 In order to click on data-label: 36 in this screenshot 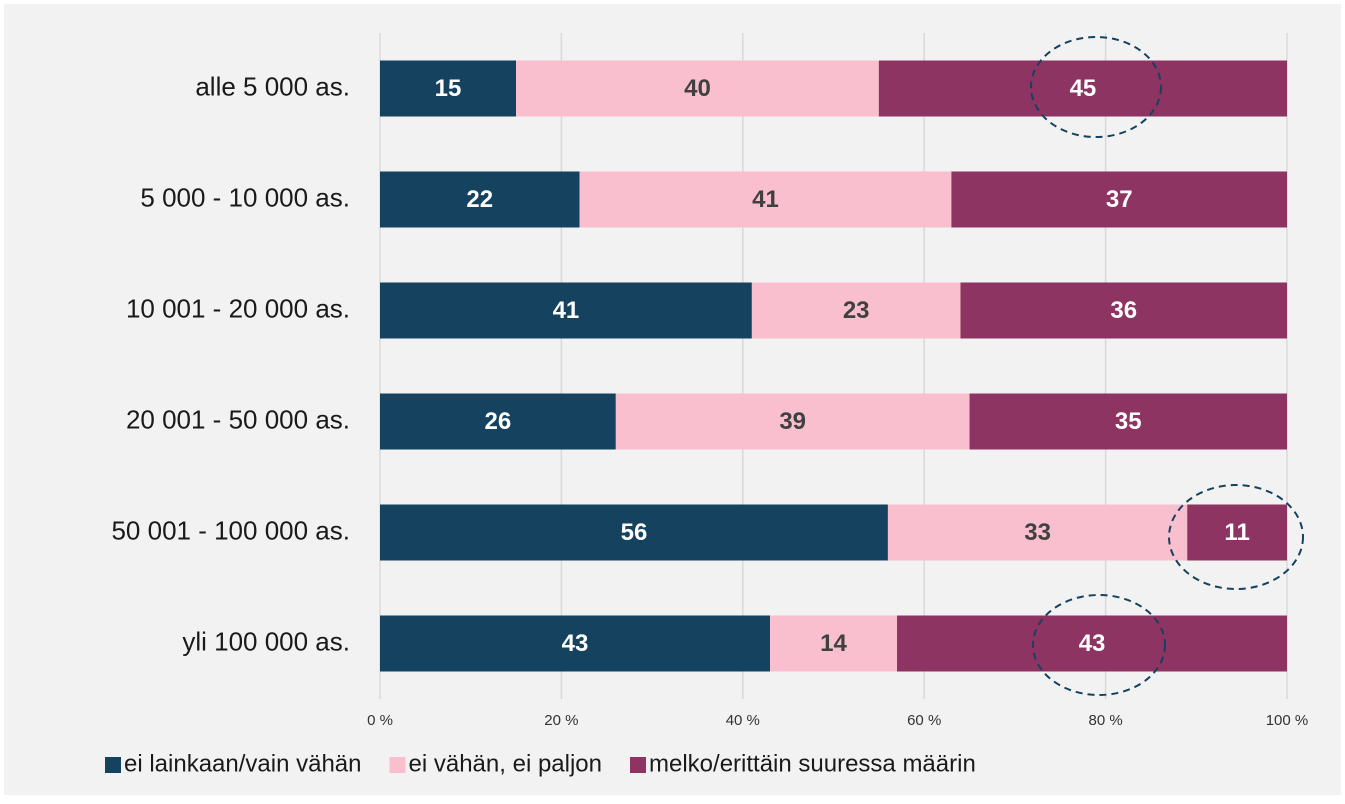, I will do `click(1123, 310)`.